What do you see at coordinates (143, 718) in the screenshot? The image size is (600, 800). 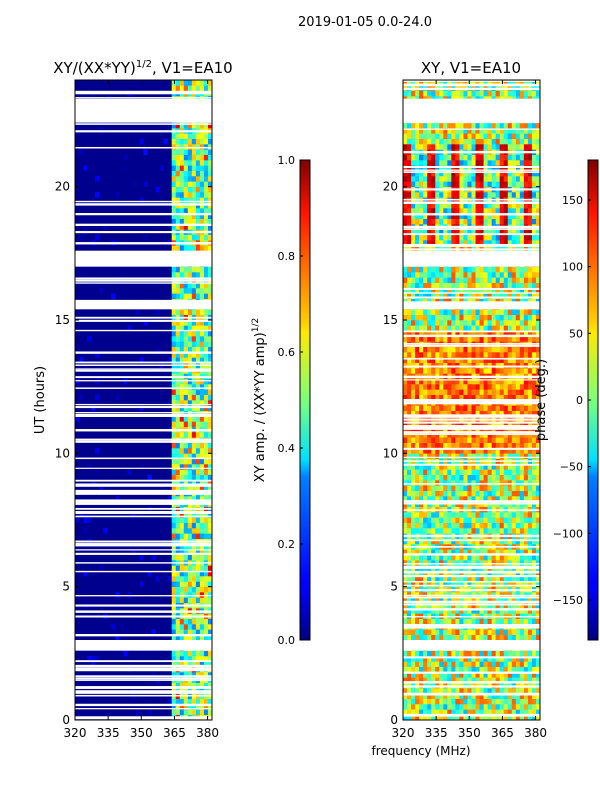 I see `flagged-integration-line` at bounding box center [143, 718].